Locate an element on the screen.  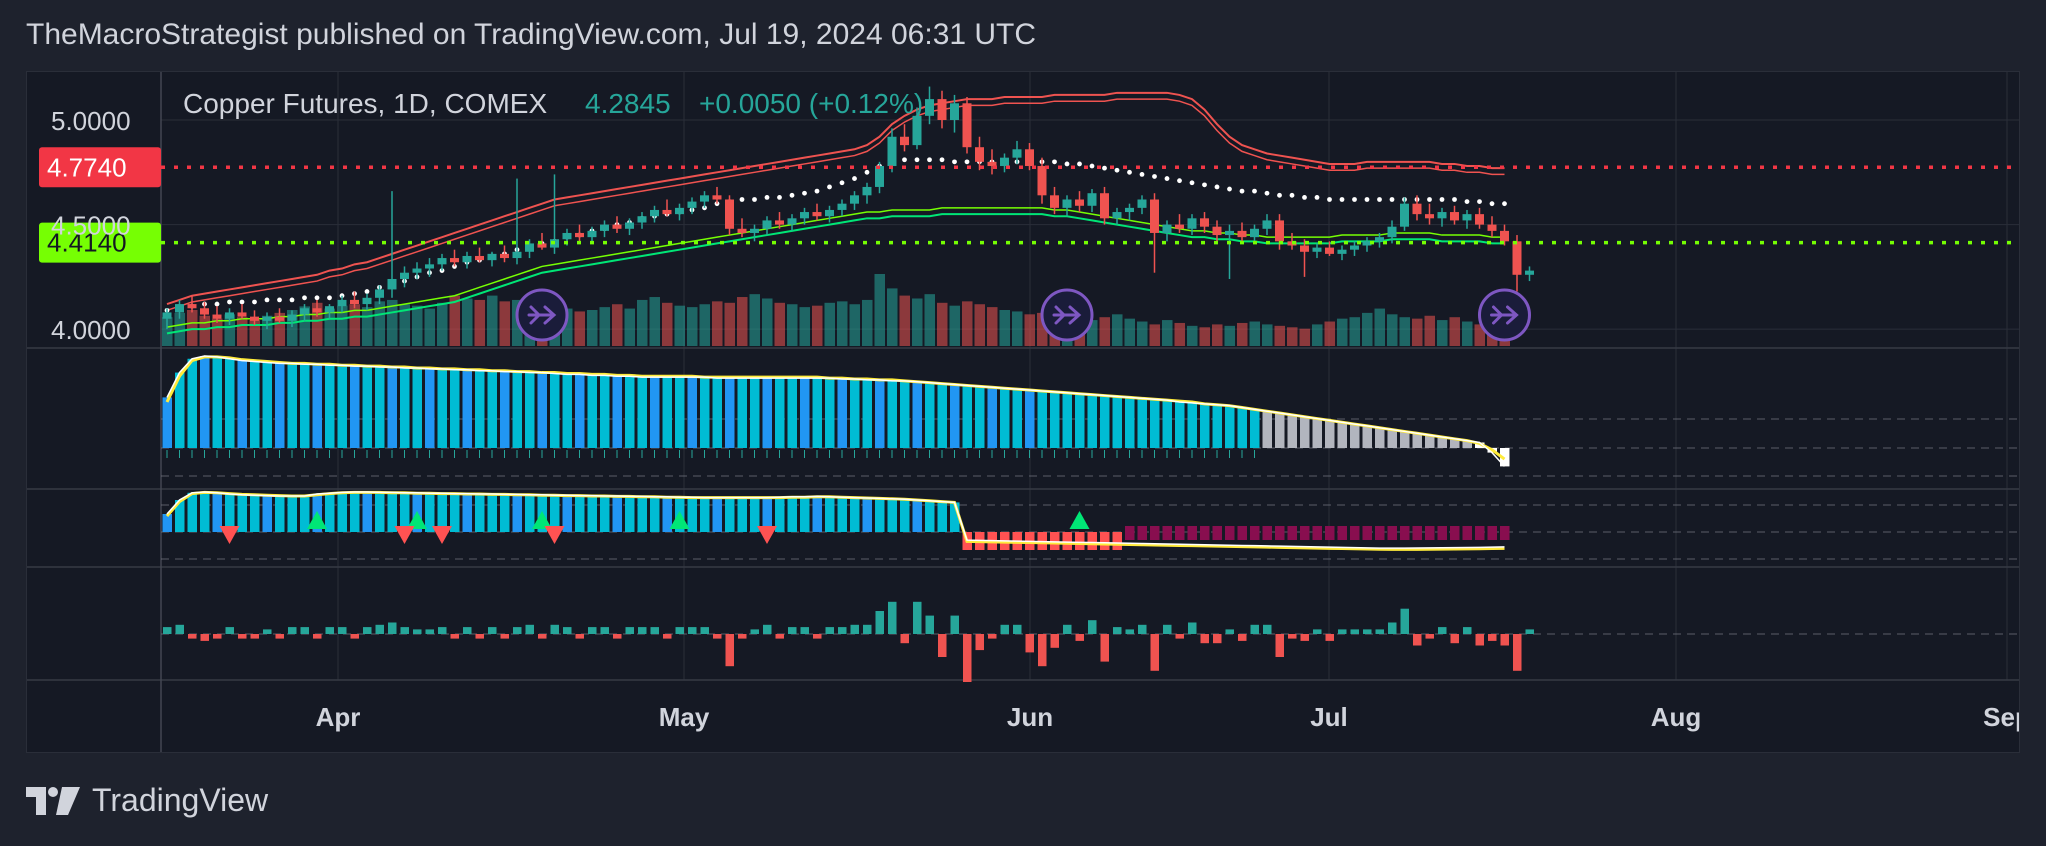
publisher-name: TheMacroStrategist is located at coordinates (157, 34).